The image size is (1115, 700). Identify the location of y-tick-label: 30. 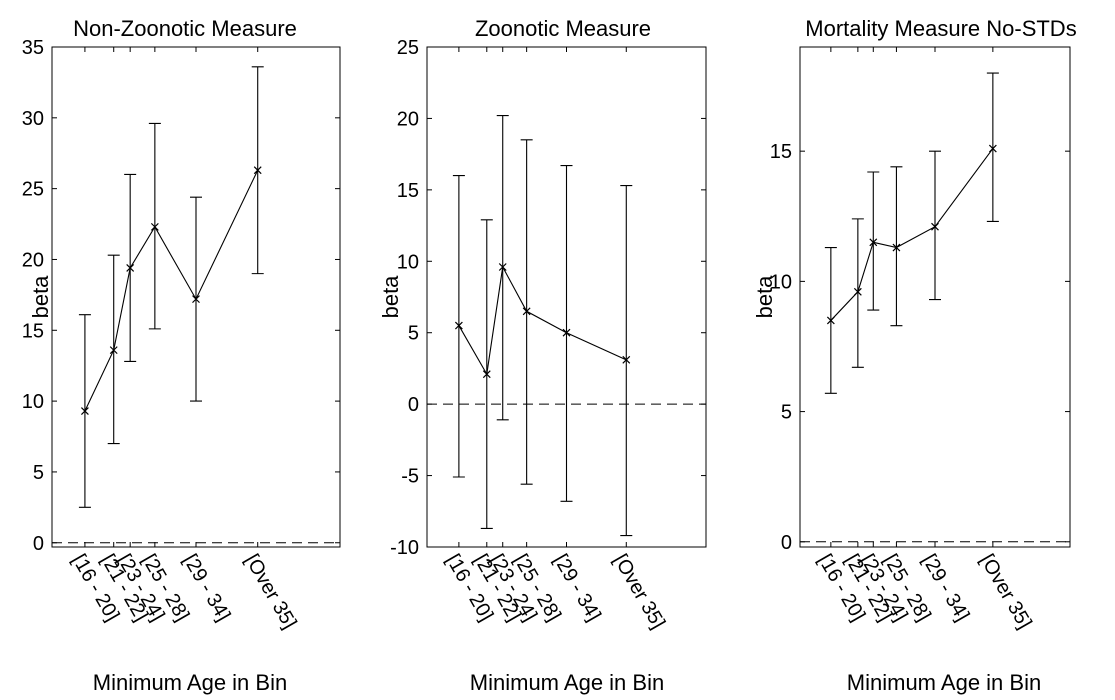
(33, 119).